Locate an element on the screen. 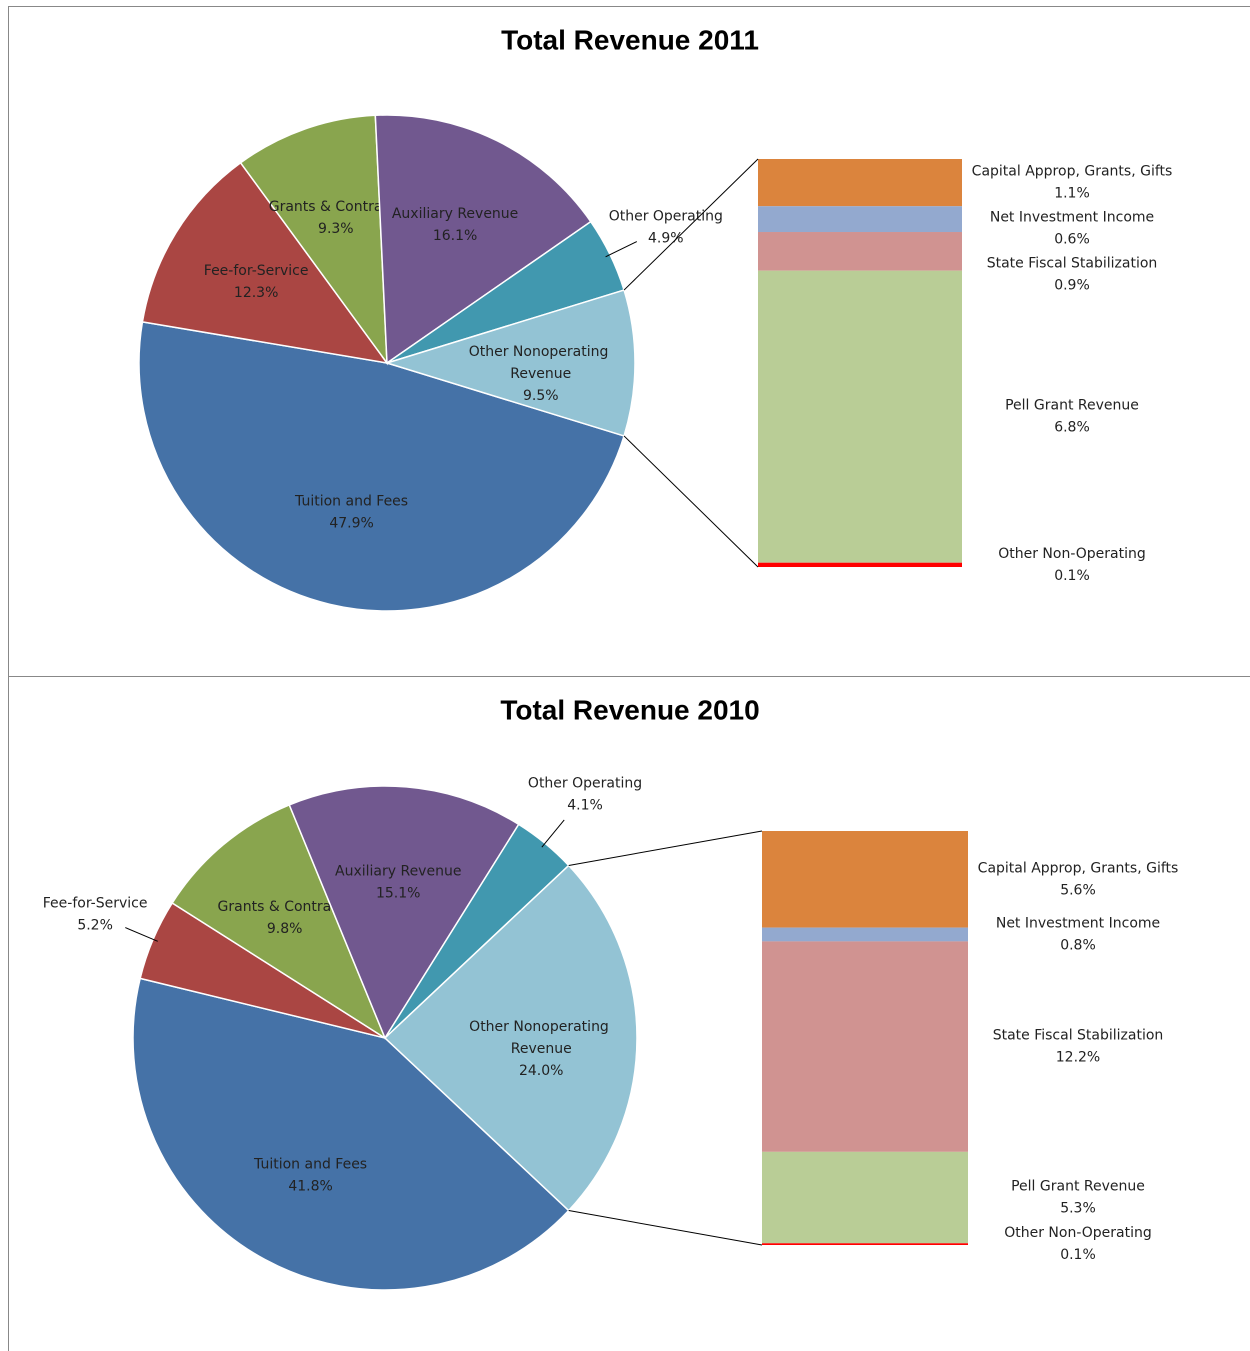  bar-value-label: 5.6% is located at coordinates (1078, 890).